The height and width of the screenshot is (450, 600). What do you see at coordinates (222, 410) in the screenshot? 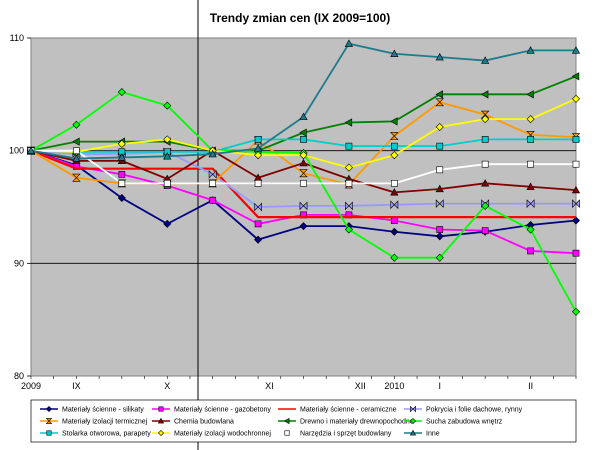
I see `legend-label: Materiały ścienne - gazobetony` at bounding box center [222, 410].